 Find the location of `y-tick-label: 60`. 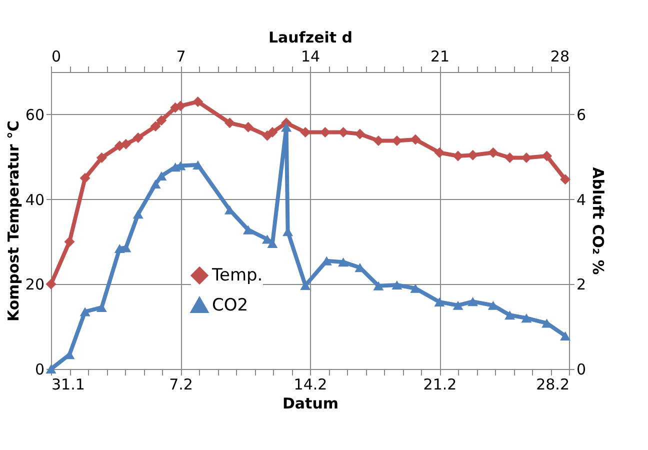

y-tick-label: 60 is located at coordinates (34, 115).